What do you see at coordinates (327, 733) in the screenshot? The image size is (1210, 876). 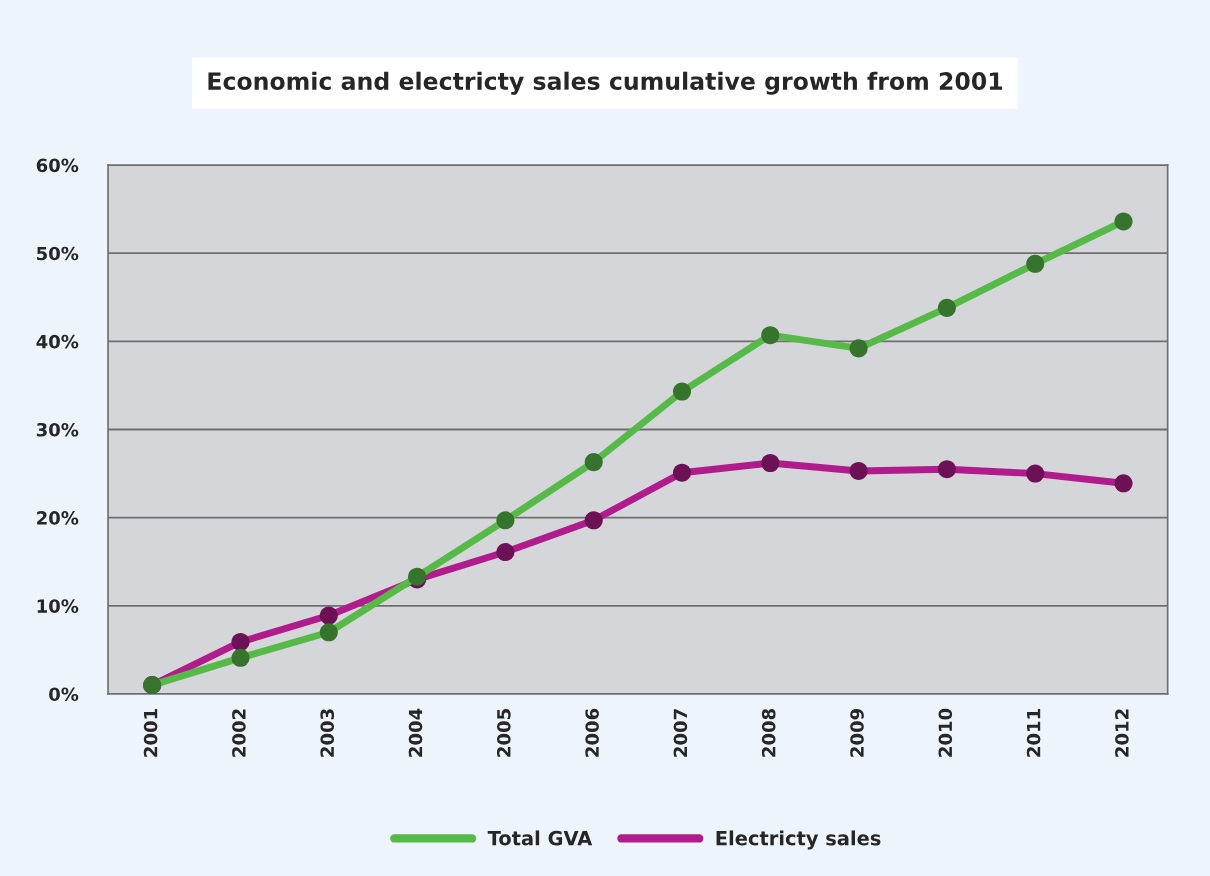 I see `x-tick-label: 2003` at bounding box center [327, 733].